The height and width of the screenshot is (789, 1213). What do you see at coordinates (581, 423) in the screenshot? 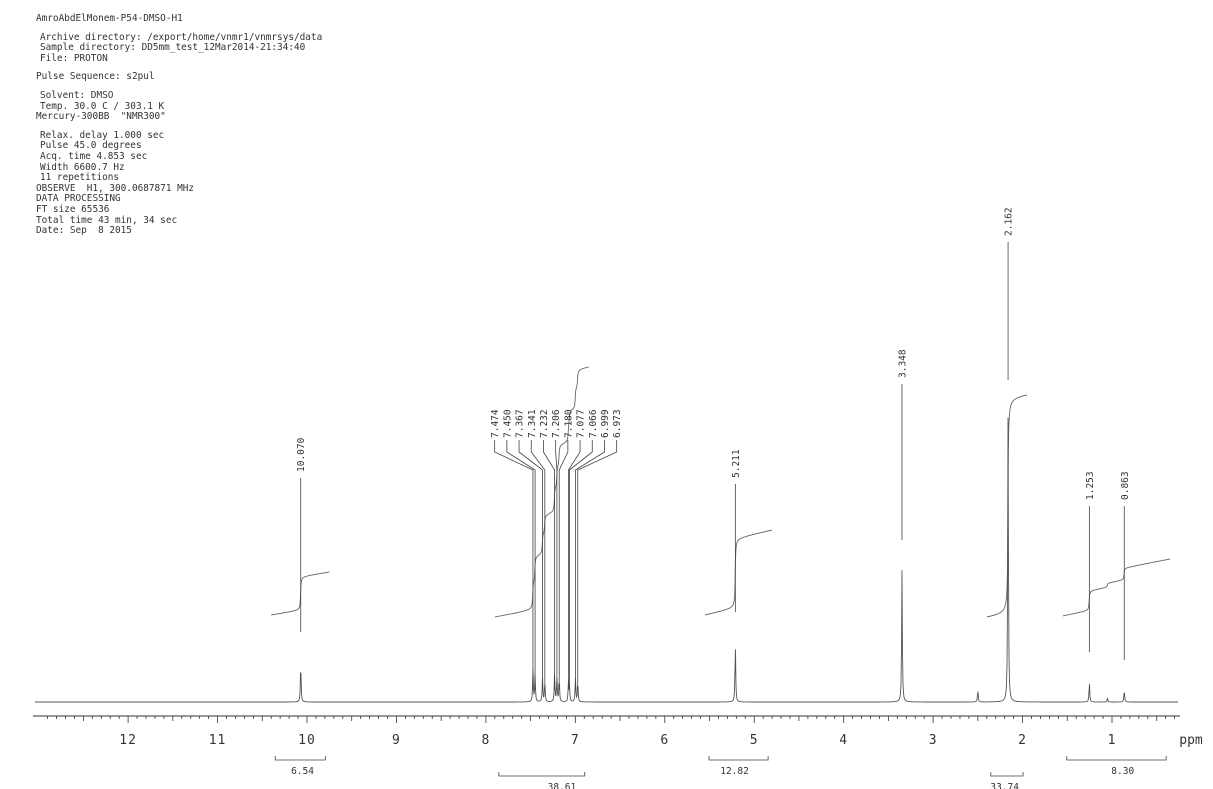
I see `peak-label: 7.077` at bounding box center [581, 423].